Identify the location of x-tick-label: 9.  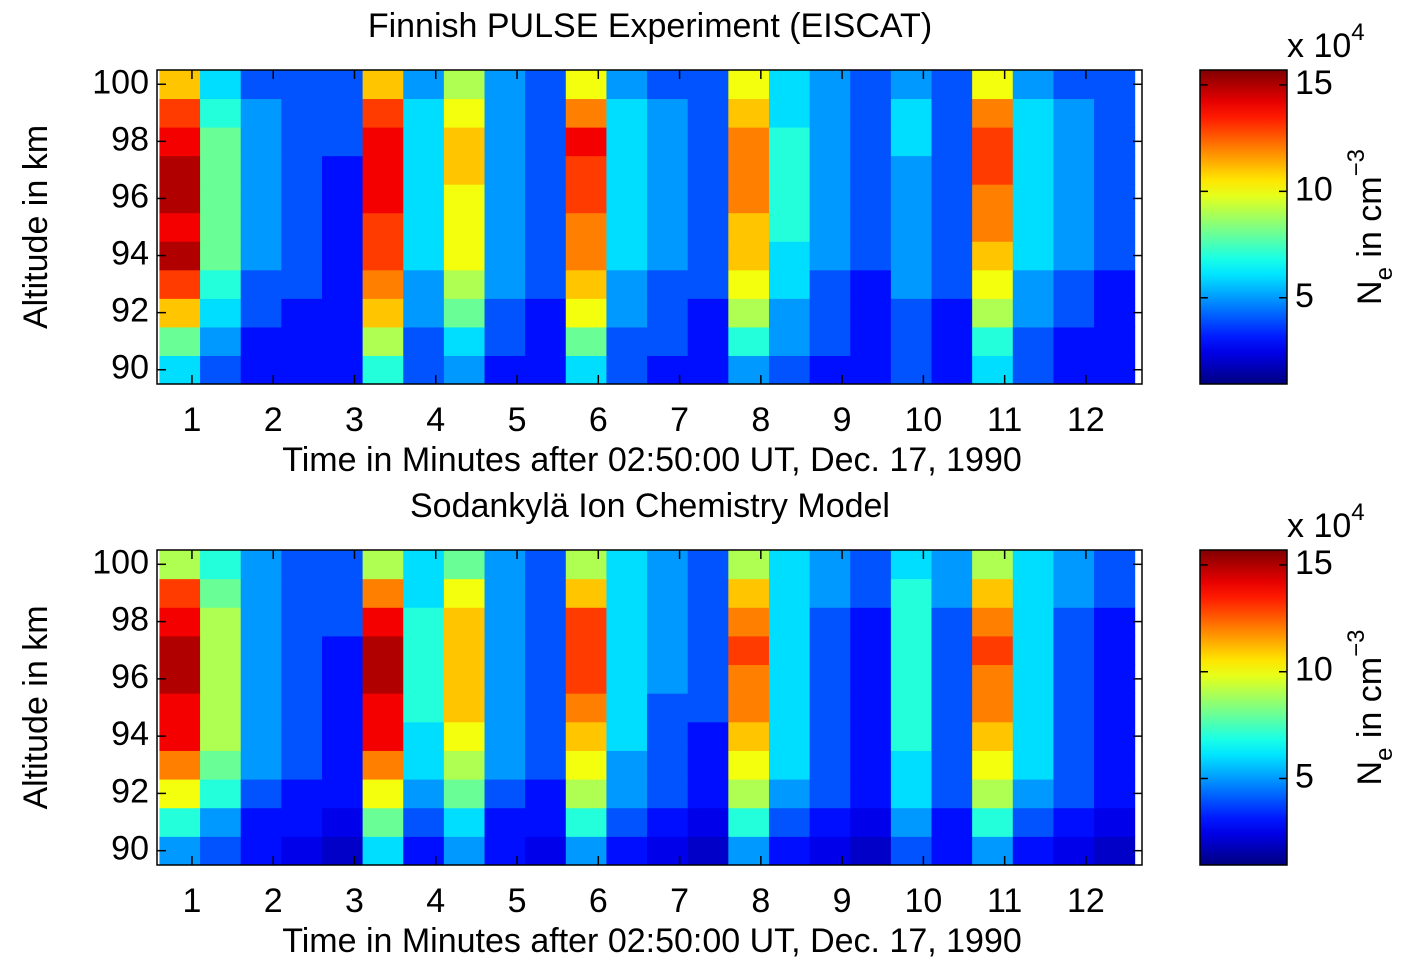
(842, 901).